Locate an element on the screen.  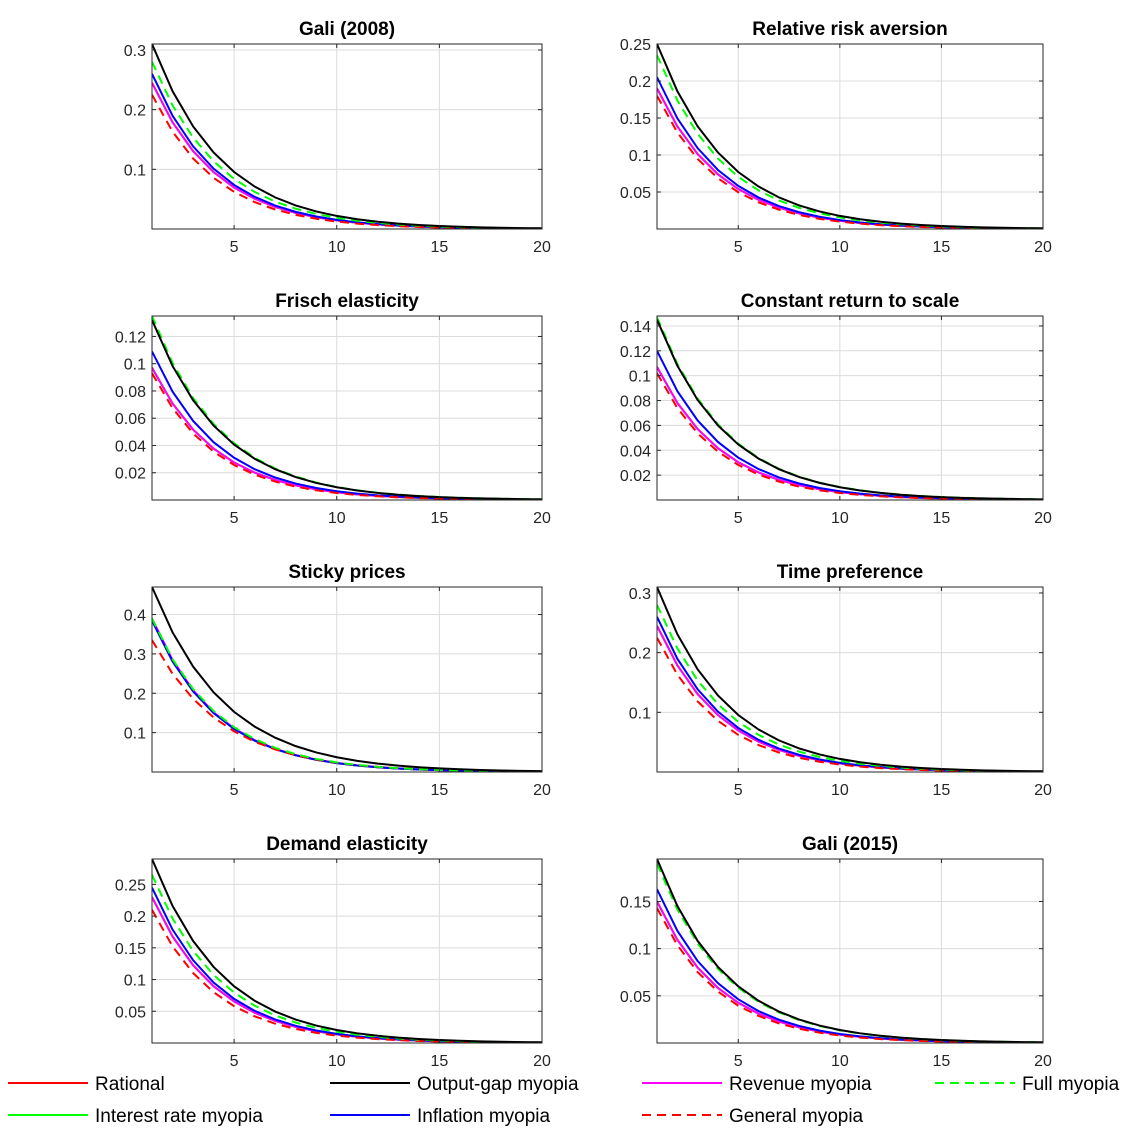
legend-entry-output-gap-myopia: Output-gap myopia is located at coordinates (454, 1084).